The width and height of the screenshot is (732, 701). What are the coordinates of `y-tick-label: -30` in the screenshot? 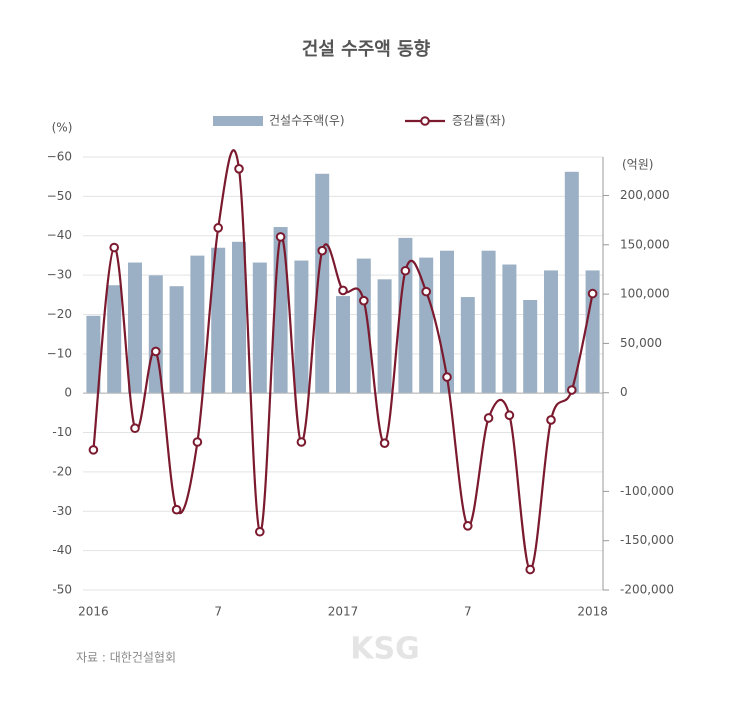 It's located at (62, 511).